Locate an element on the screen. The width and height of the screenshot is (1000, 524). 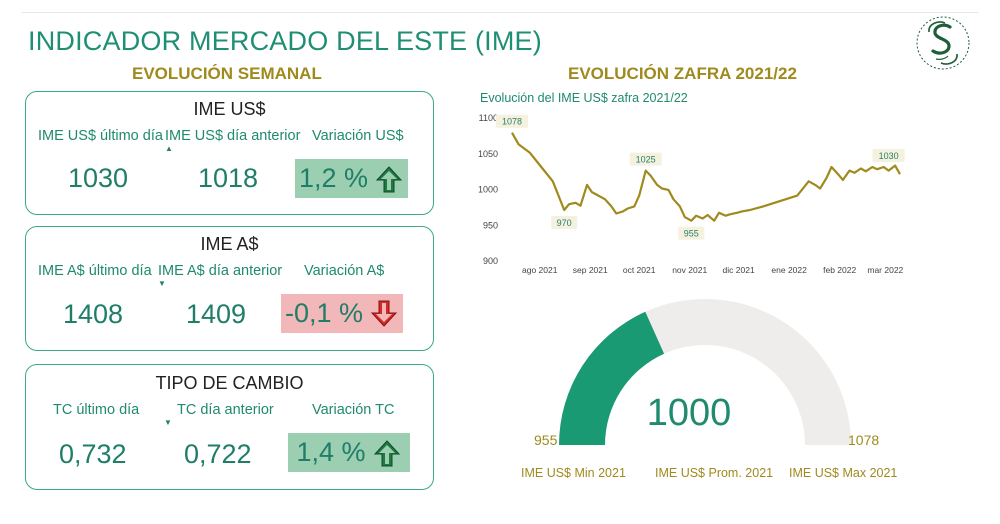
data-label: 955 is located at coordinates (691, 233).